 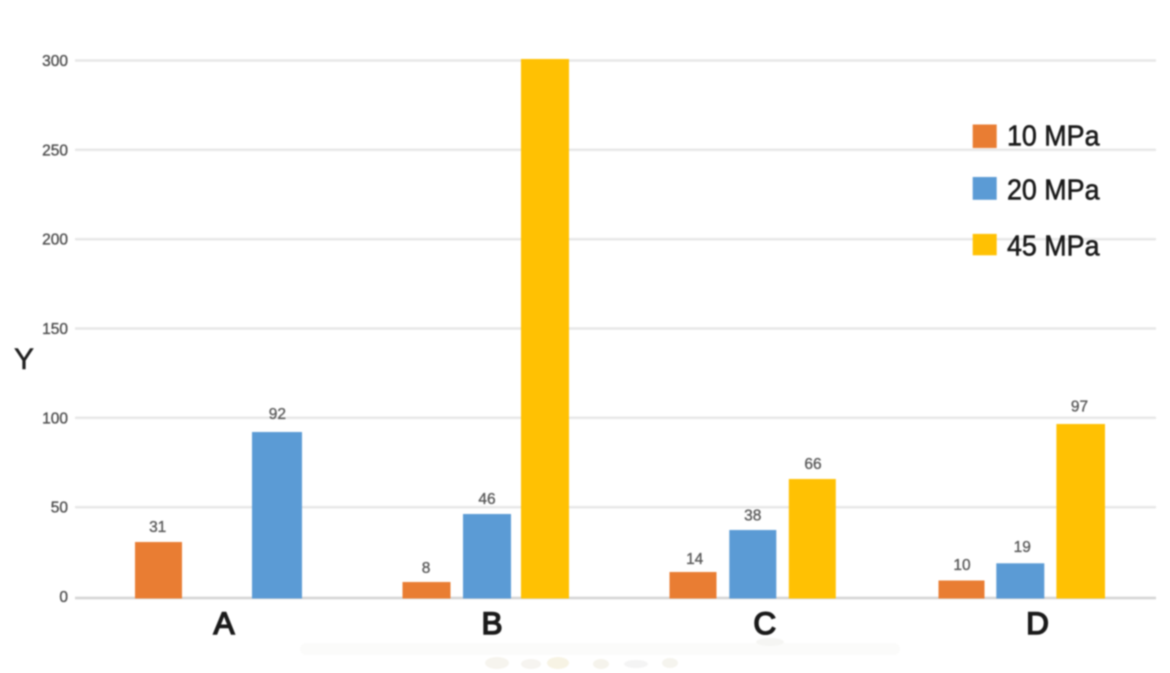 What do you see at coordinates (486, 499) in the screenshot?
I see `svg-text: 46` at bounding box center [486, 499].